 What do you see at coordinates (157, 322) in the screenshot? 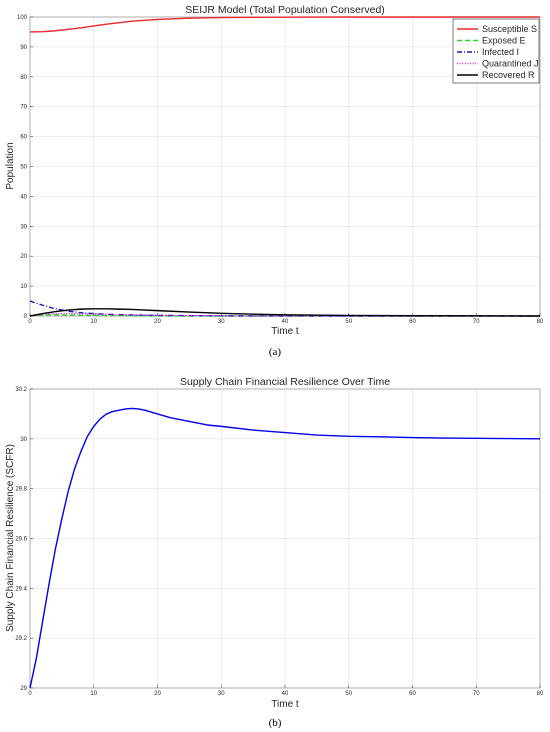
I see `a-xtick-label: 20` at bounding box center [157, 322].